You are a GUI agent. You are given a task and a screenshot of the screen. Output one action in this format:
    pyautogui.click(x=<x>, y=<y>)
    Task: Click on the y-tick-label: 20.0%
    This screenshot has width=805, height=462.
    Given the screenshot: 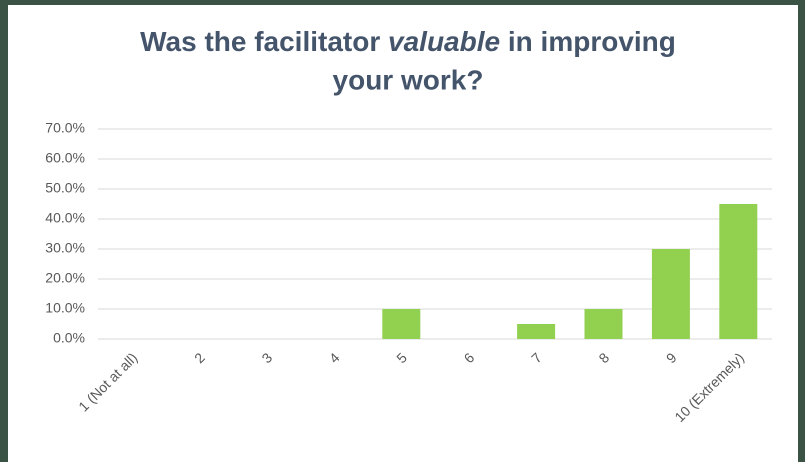 What is the action you would take?
    pyautogui.click(x=65, y=278)
    